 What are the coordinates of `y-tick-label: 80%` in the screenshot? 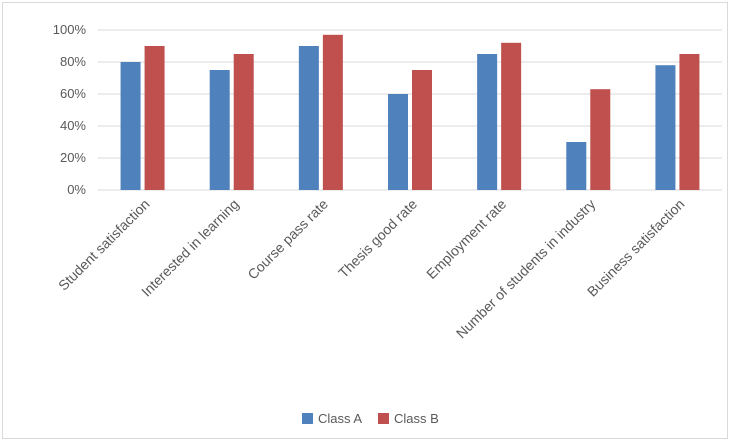 It's located at (73, 61).